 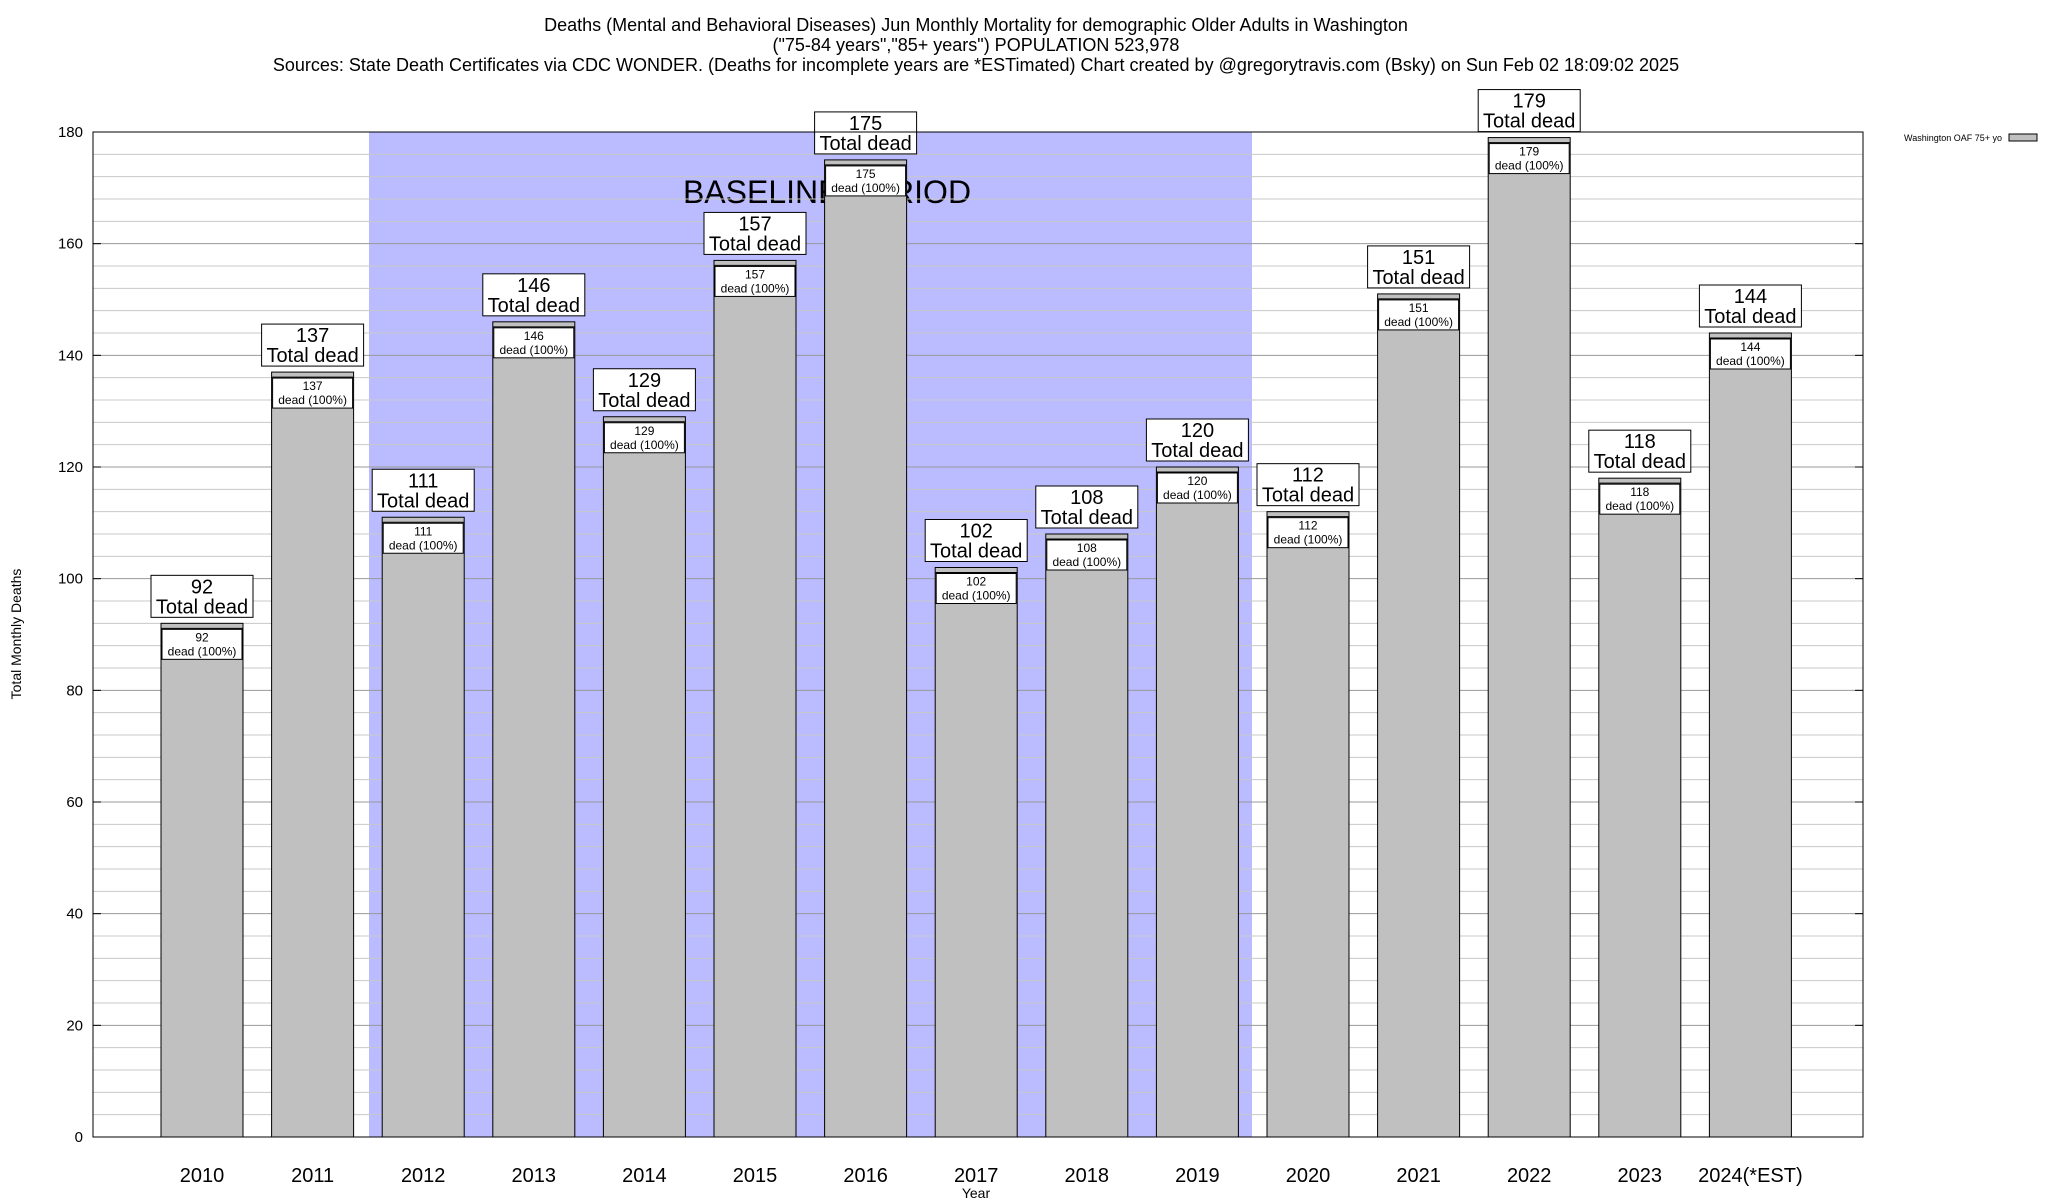 What do you see at coordinates (1971, 138) in the screenshot?
I see `legend: Washington OAF 75+ yo` at bounding box center [1971, 138].